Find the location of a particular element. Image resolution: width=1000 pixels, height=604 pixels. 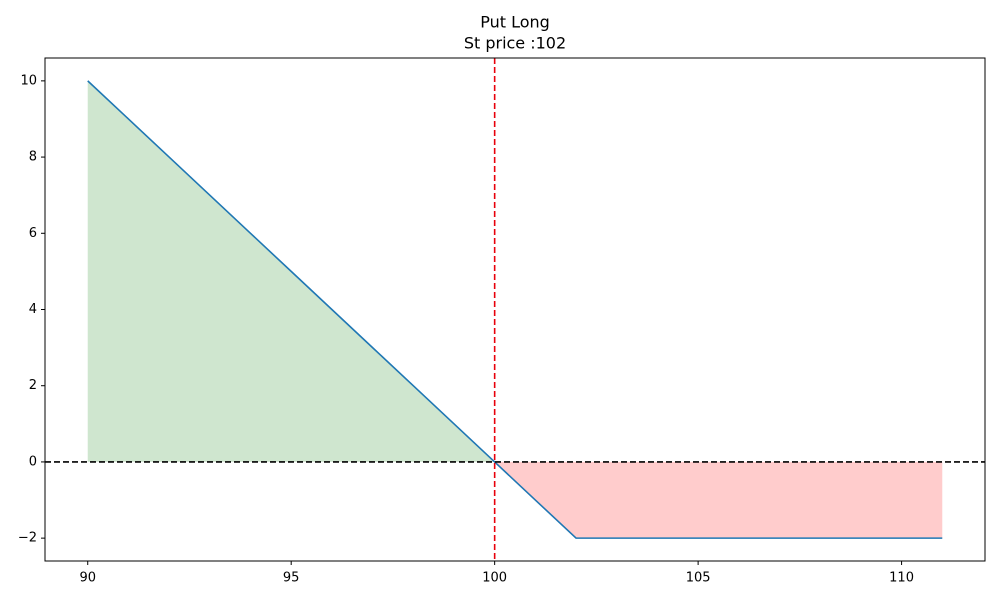

y-tick-label: 10 is located at coordinates (28, 80).